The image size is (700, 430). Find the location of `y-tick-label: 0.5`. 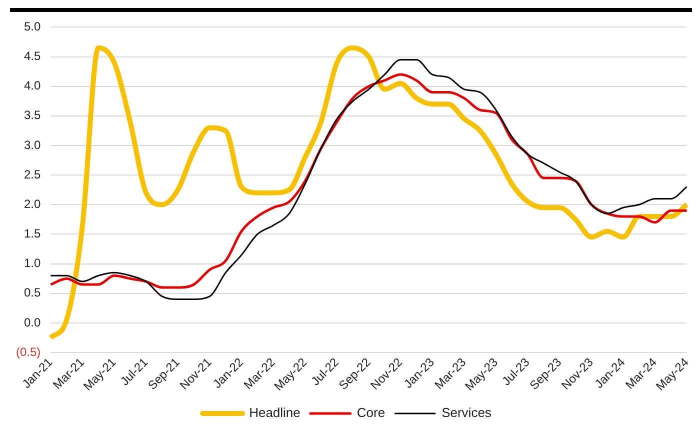

y-tick-label: 0.5 is located at coordinates (32, 293).